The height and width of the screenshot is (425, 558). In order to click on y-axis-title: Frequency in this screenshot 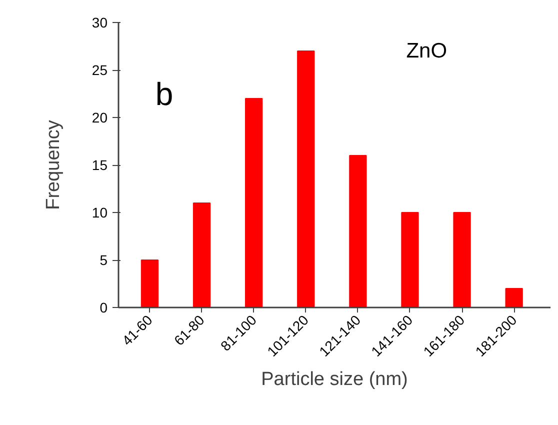, I will do `click(53, 165)`.